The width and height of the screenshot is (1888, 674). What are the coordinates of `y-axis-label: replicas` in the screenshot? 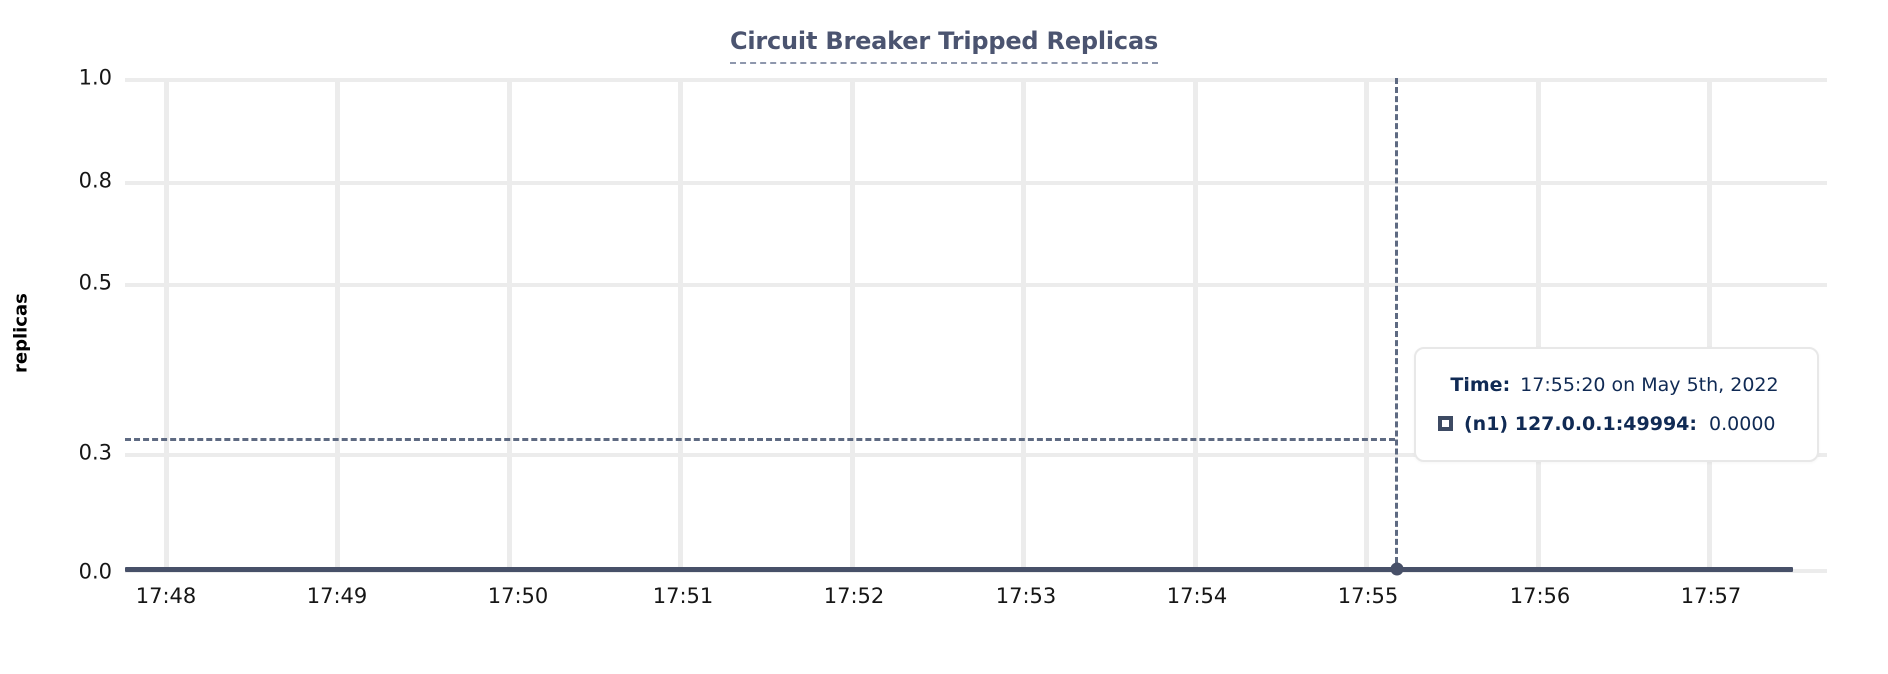 It's located at (21, 333).